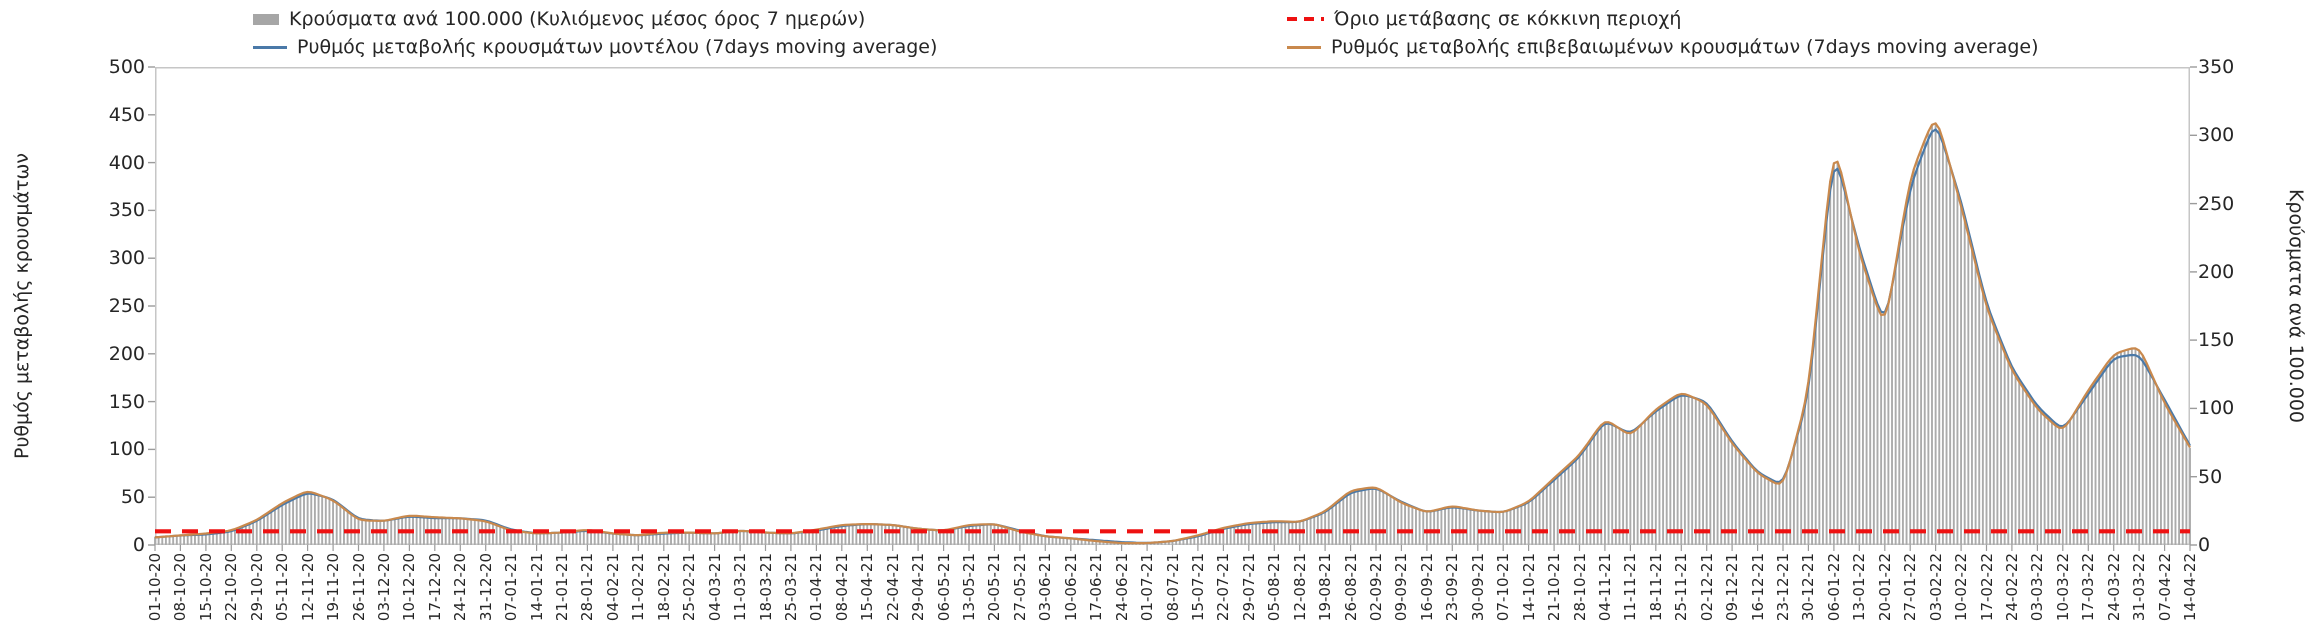 The image size is (2321, 641). What do you see at coordinates (1604, 587) in the screenshot?
I see `x-axis-tick-label: 04-11-21` at bounding box center [1604, 587].